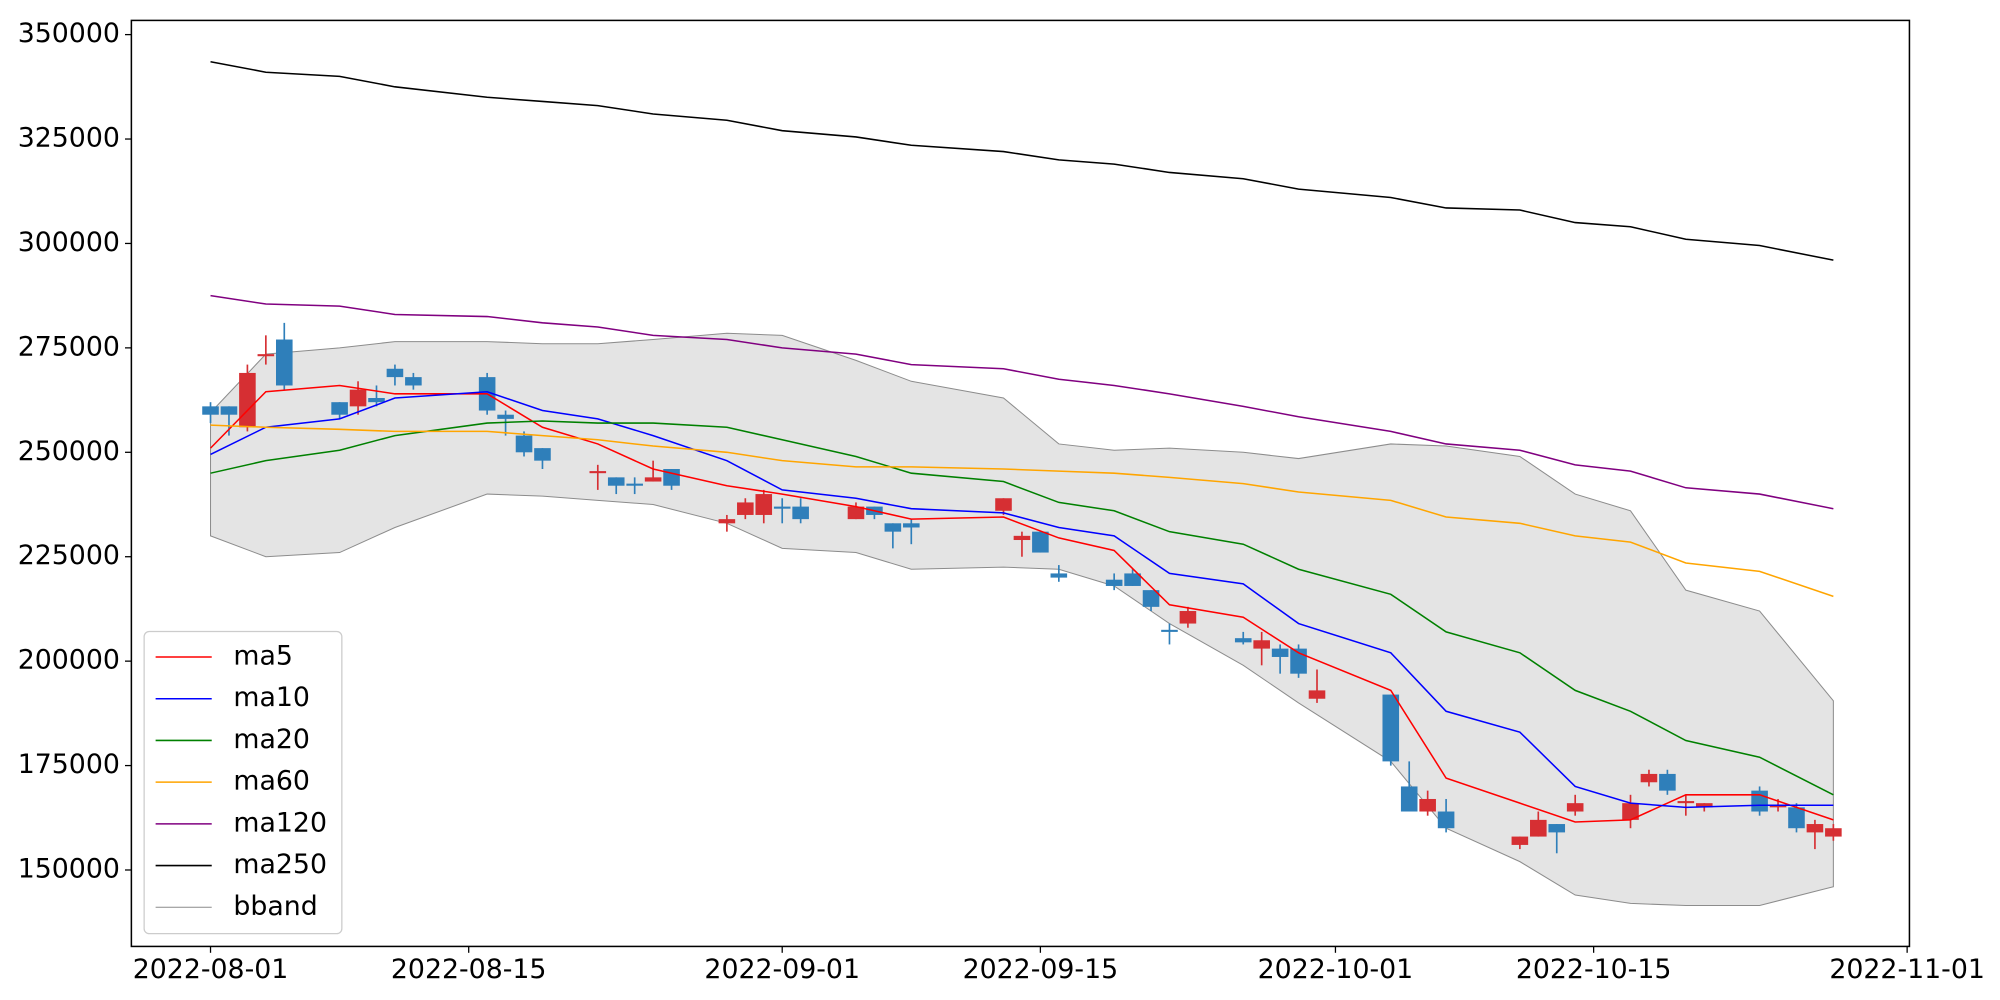 The height and width of the screenshot is (1000, 2000). I want to click on legend-label: ma250, so click(280, 864).